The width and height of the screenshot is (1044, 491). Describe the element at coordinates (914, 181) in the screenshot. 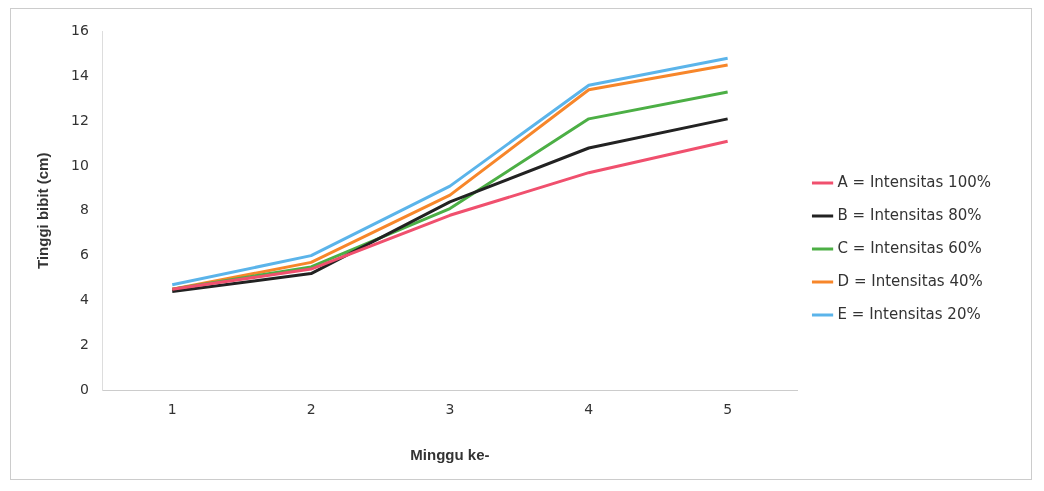

I see `legend-label: A = Intensitas 100%` at that location.